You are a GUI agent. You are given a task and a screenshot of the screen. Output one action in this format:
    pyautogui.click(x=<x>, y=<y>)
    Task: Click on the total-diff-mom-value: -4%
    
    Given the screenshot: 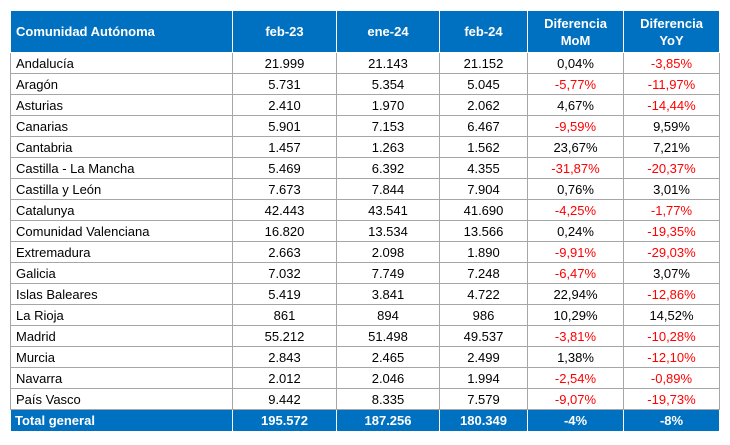 What is the action you would take?
    pyautogui.click(x=575, y=420)
    